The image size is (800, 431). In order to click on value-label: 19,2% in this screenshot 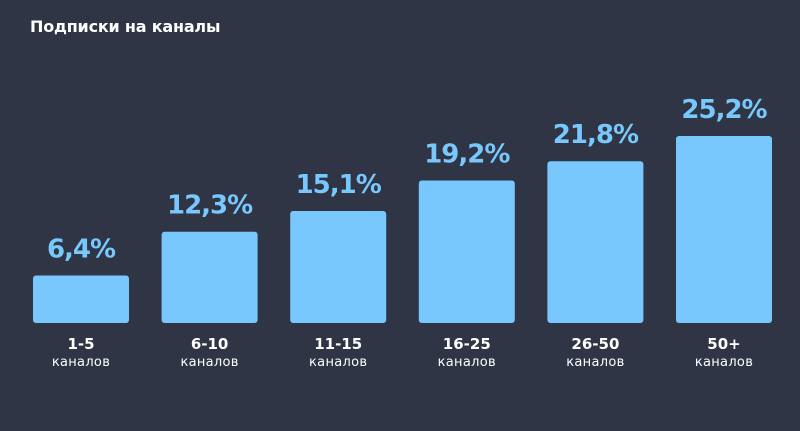, I will do `click(467, 155)`.